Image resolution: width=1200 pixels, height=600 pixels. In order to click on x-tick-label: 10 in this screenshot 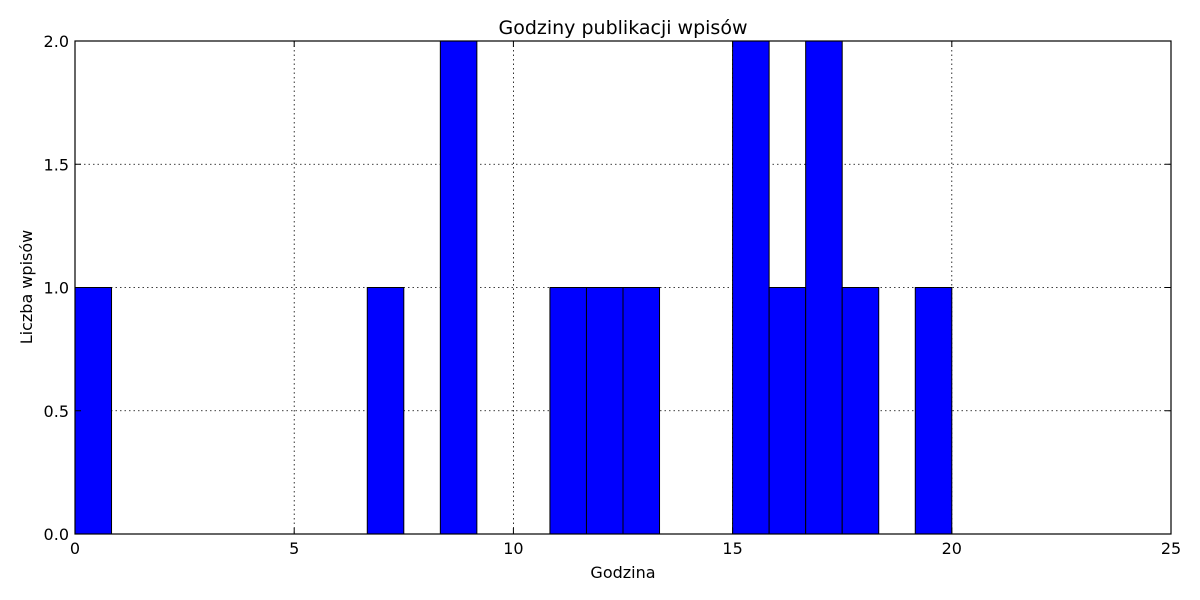, I will do `click(513, 548)`.